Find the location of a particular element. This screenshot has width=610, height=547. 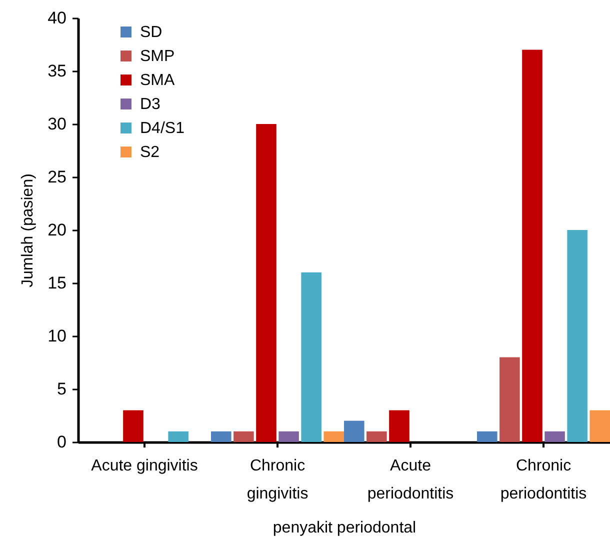

legend-label: D4/S1 is located at coordinates (162, 128).